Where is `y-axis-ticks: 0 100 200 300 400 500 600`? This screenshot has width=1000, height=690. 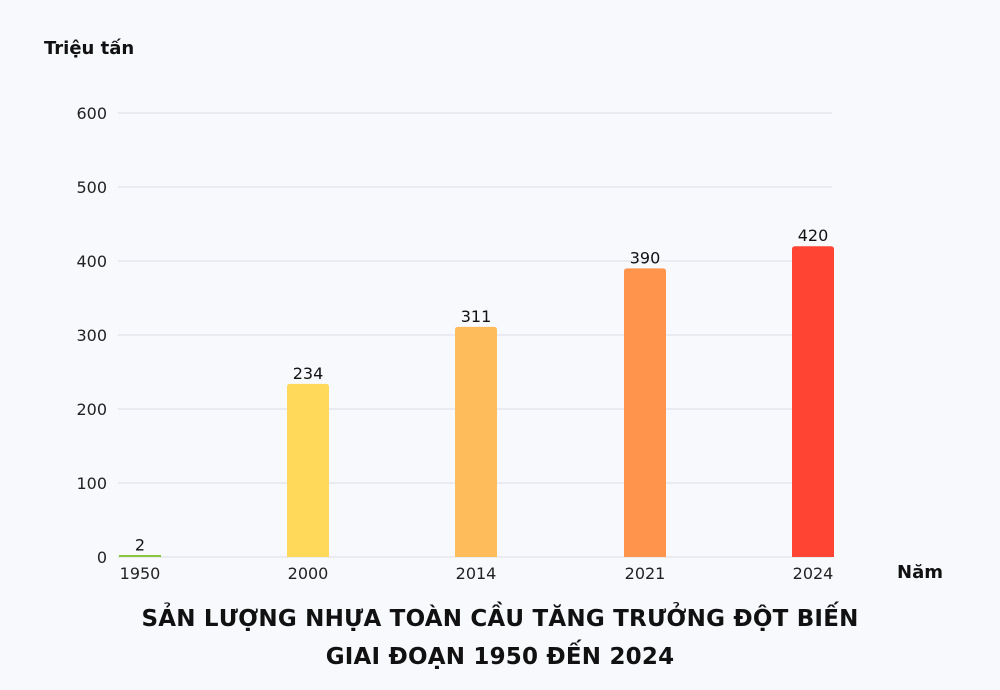
y-axis-ticks: 0 100 200 300 400 500 600 is located at coordinates (91, 335).